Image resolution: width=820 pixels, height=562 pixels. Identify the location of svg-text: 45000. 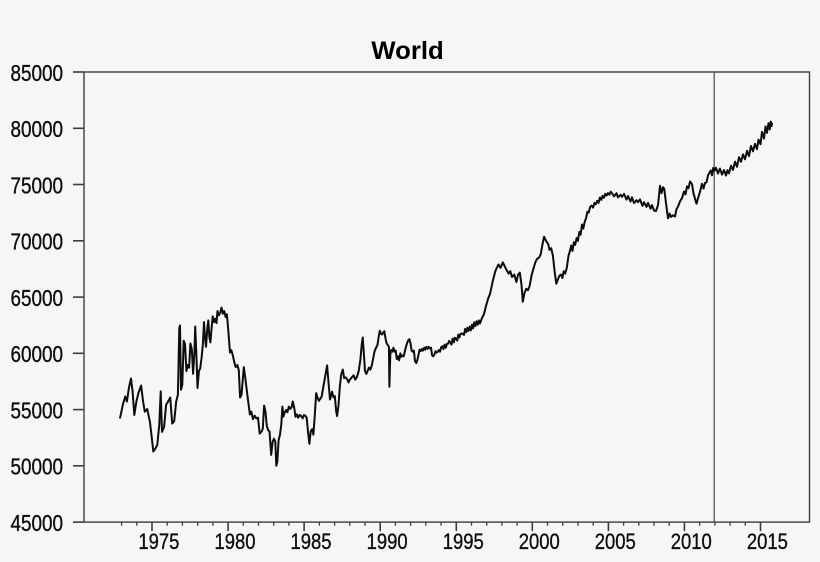
(37, 523).